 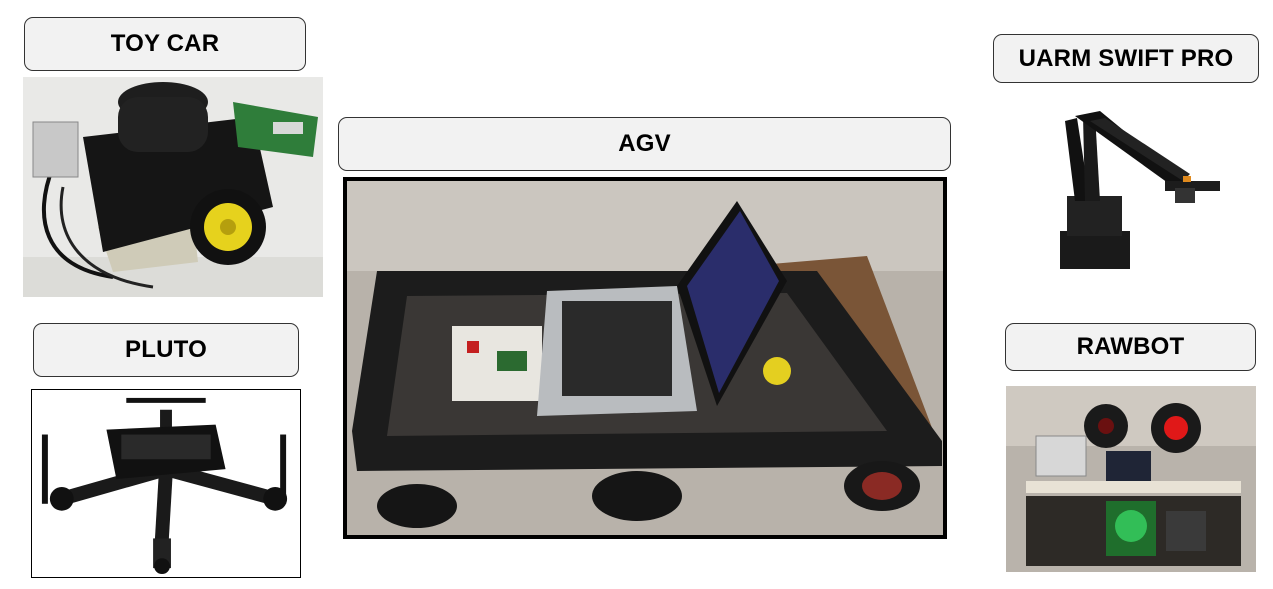 What do you see at coordinates (1140, 189) in the screenshot?
I see `uarm-swift-pro-photo` at bounding box center [1140, 189].